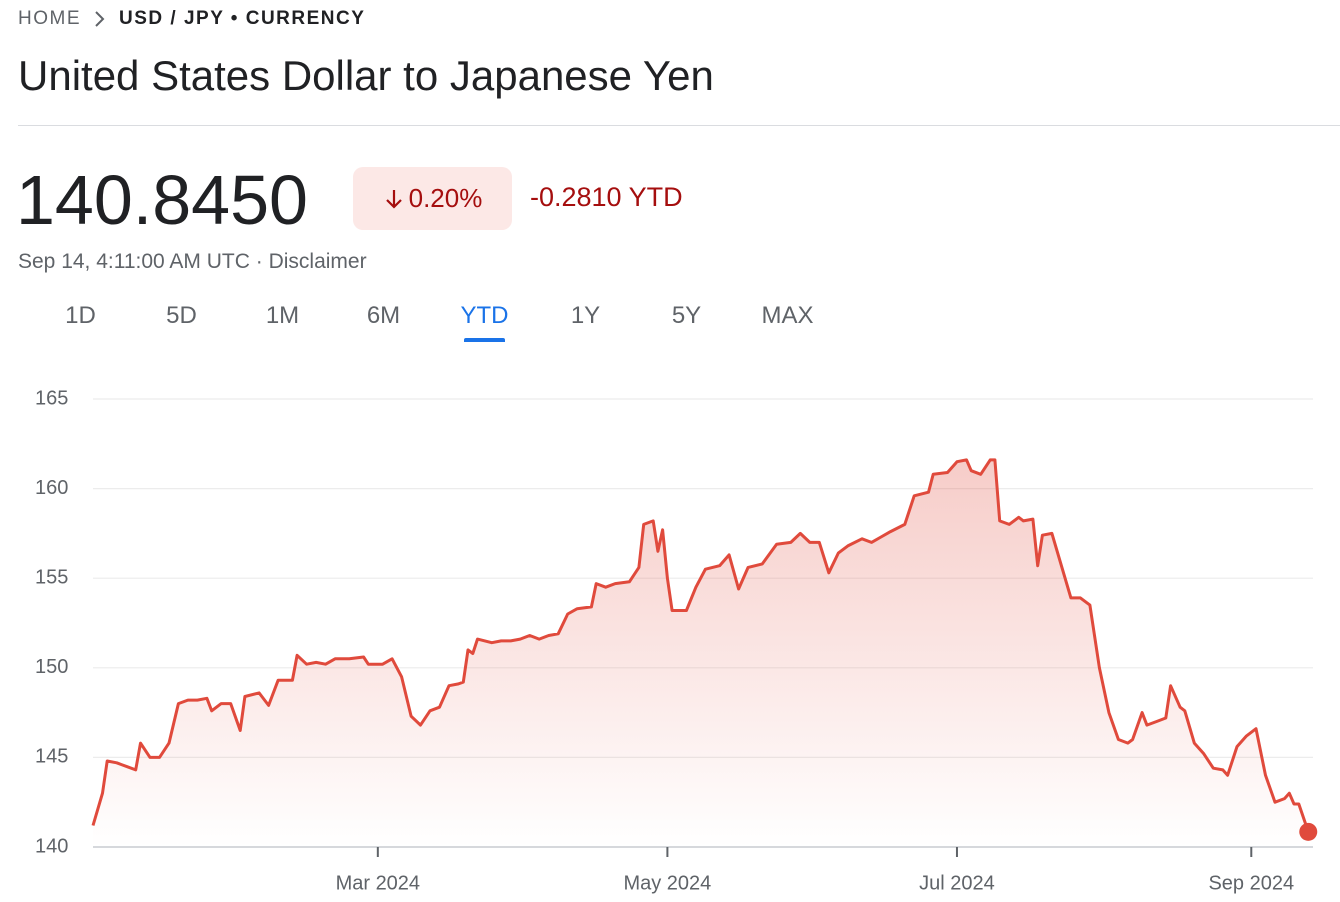  I want to click on timestamp: Sep 14, 4:11:00 AM UTC ·, so click(140, 261).